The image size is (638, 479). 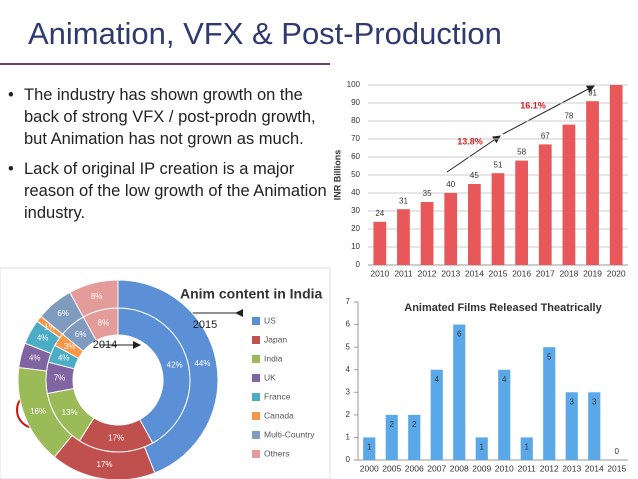 What do you see at coordinates (270, 320) in the screenshot?
I see `legend-label: US` at bounding box center [270, 320].